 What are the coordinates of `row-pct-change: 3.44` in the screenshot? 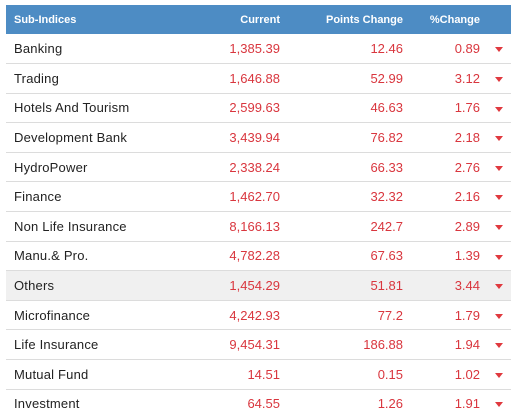 It's located at (467, 286).